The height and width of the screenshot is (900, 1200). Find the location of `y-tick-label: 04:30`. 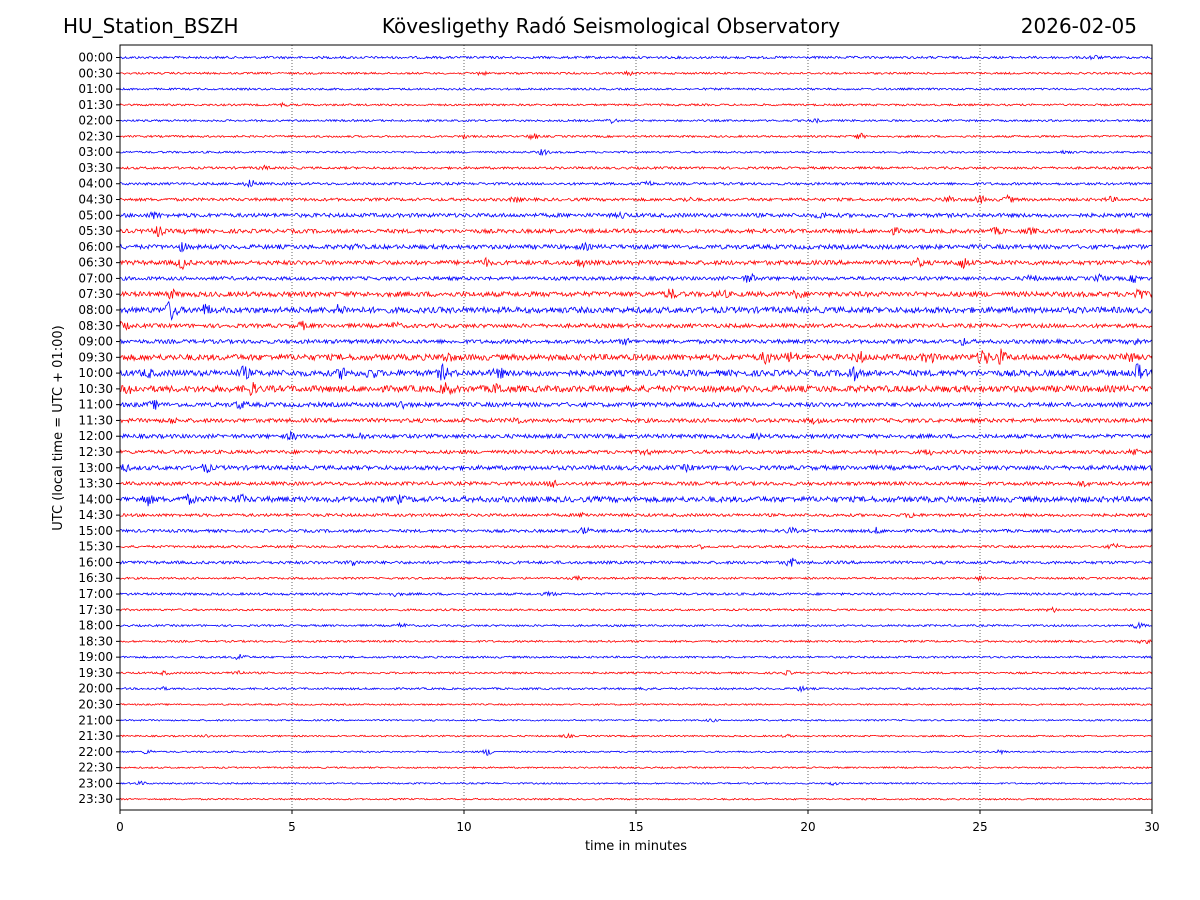

y-tick-label: 04:30 is located at coordinates (95, 200).